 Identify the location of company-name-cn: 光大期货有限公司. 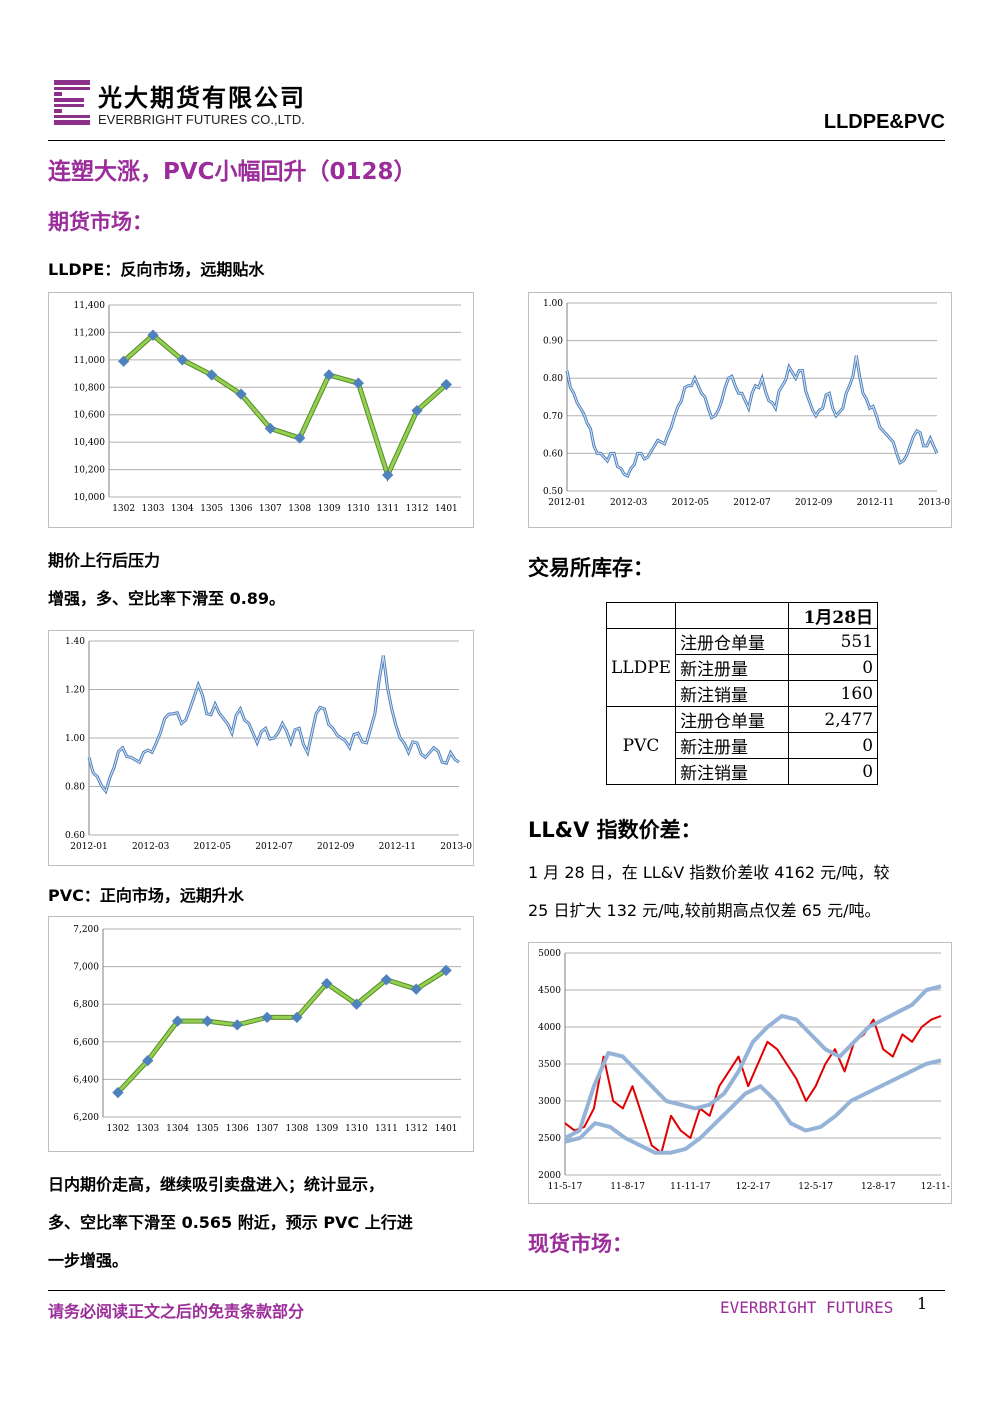
(202, 97).